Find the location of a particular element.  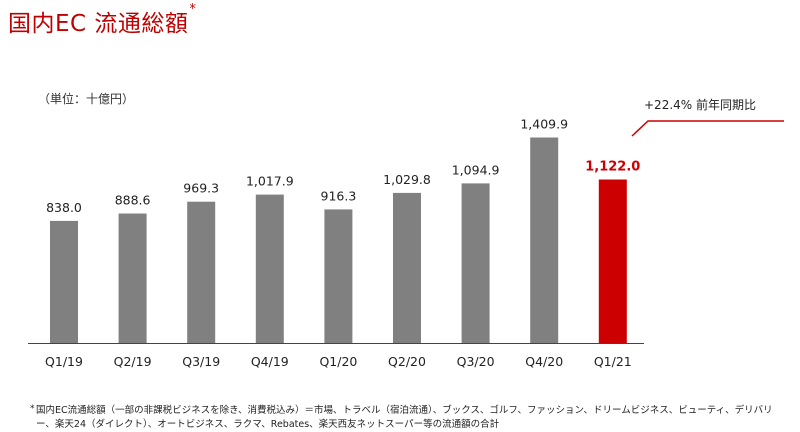

title-text: 国内EC 流通総額 is located at coordinates (98, 24).